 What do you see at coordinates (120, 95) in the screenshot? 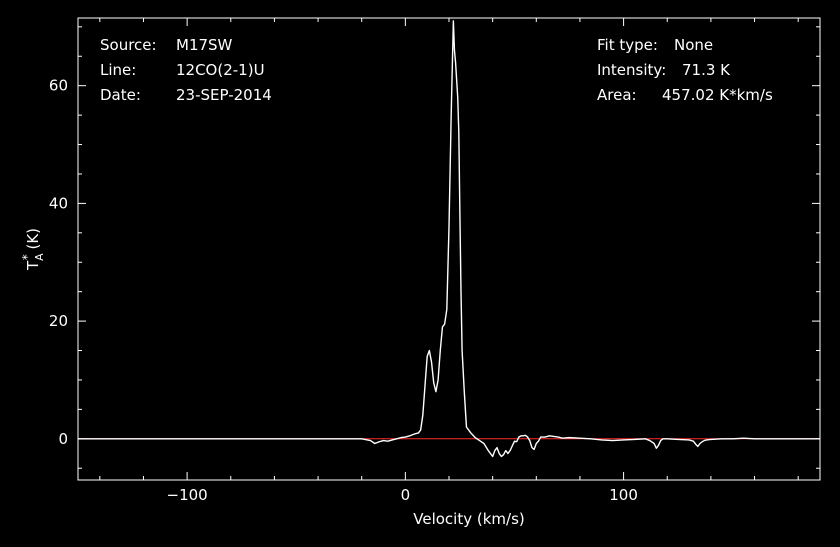
I see `info-left-label: Date:` at bounding box center [120, 95].